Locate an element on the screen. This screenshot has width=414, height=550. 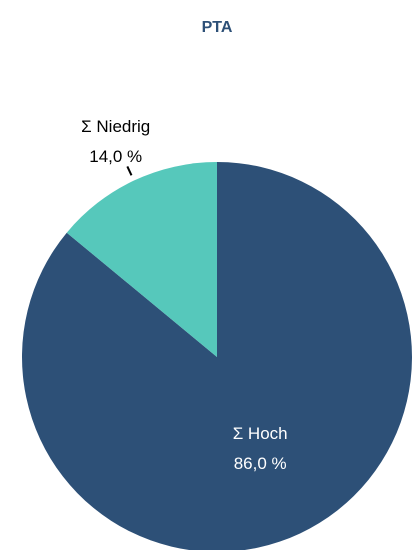
slice-label: Σ Hoch is located at coordinates (260, 433).